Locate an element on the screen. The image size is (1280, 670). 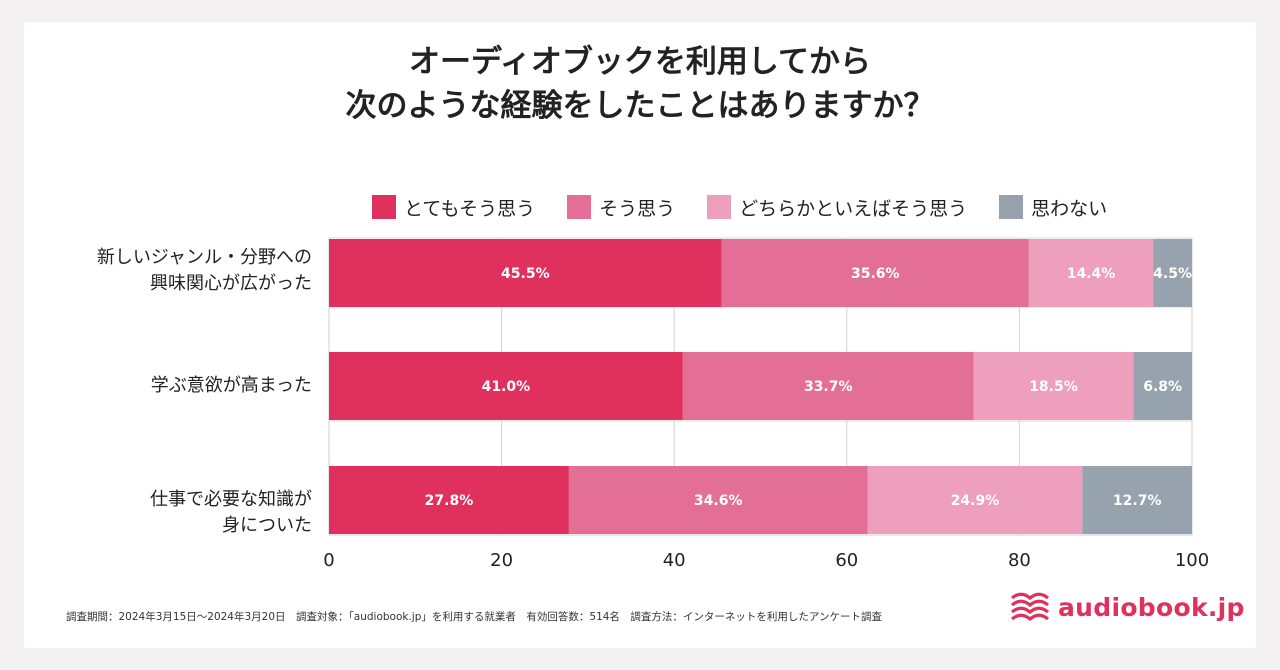
category-label-interest: 新しいジャンル・分野への 興味関心が広がった is located at coordinates (182, 271).